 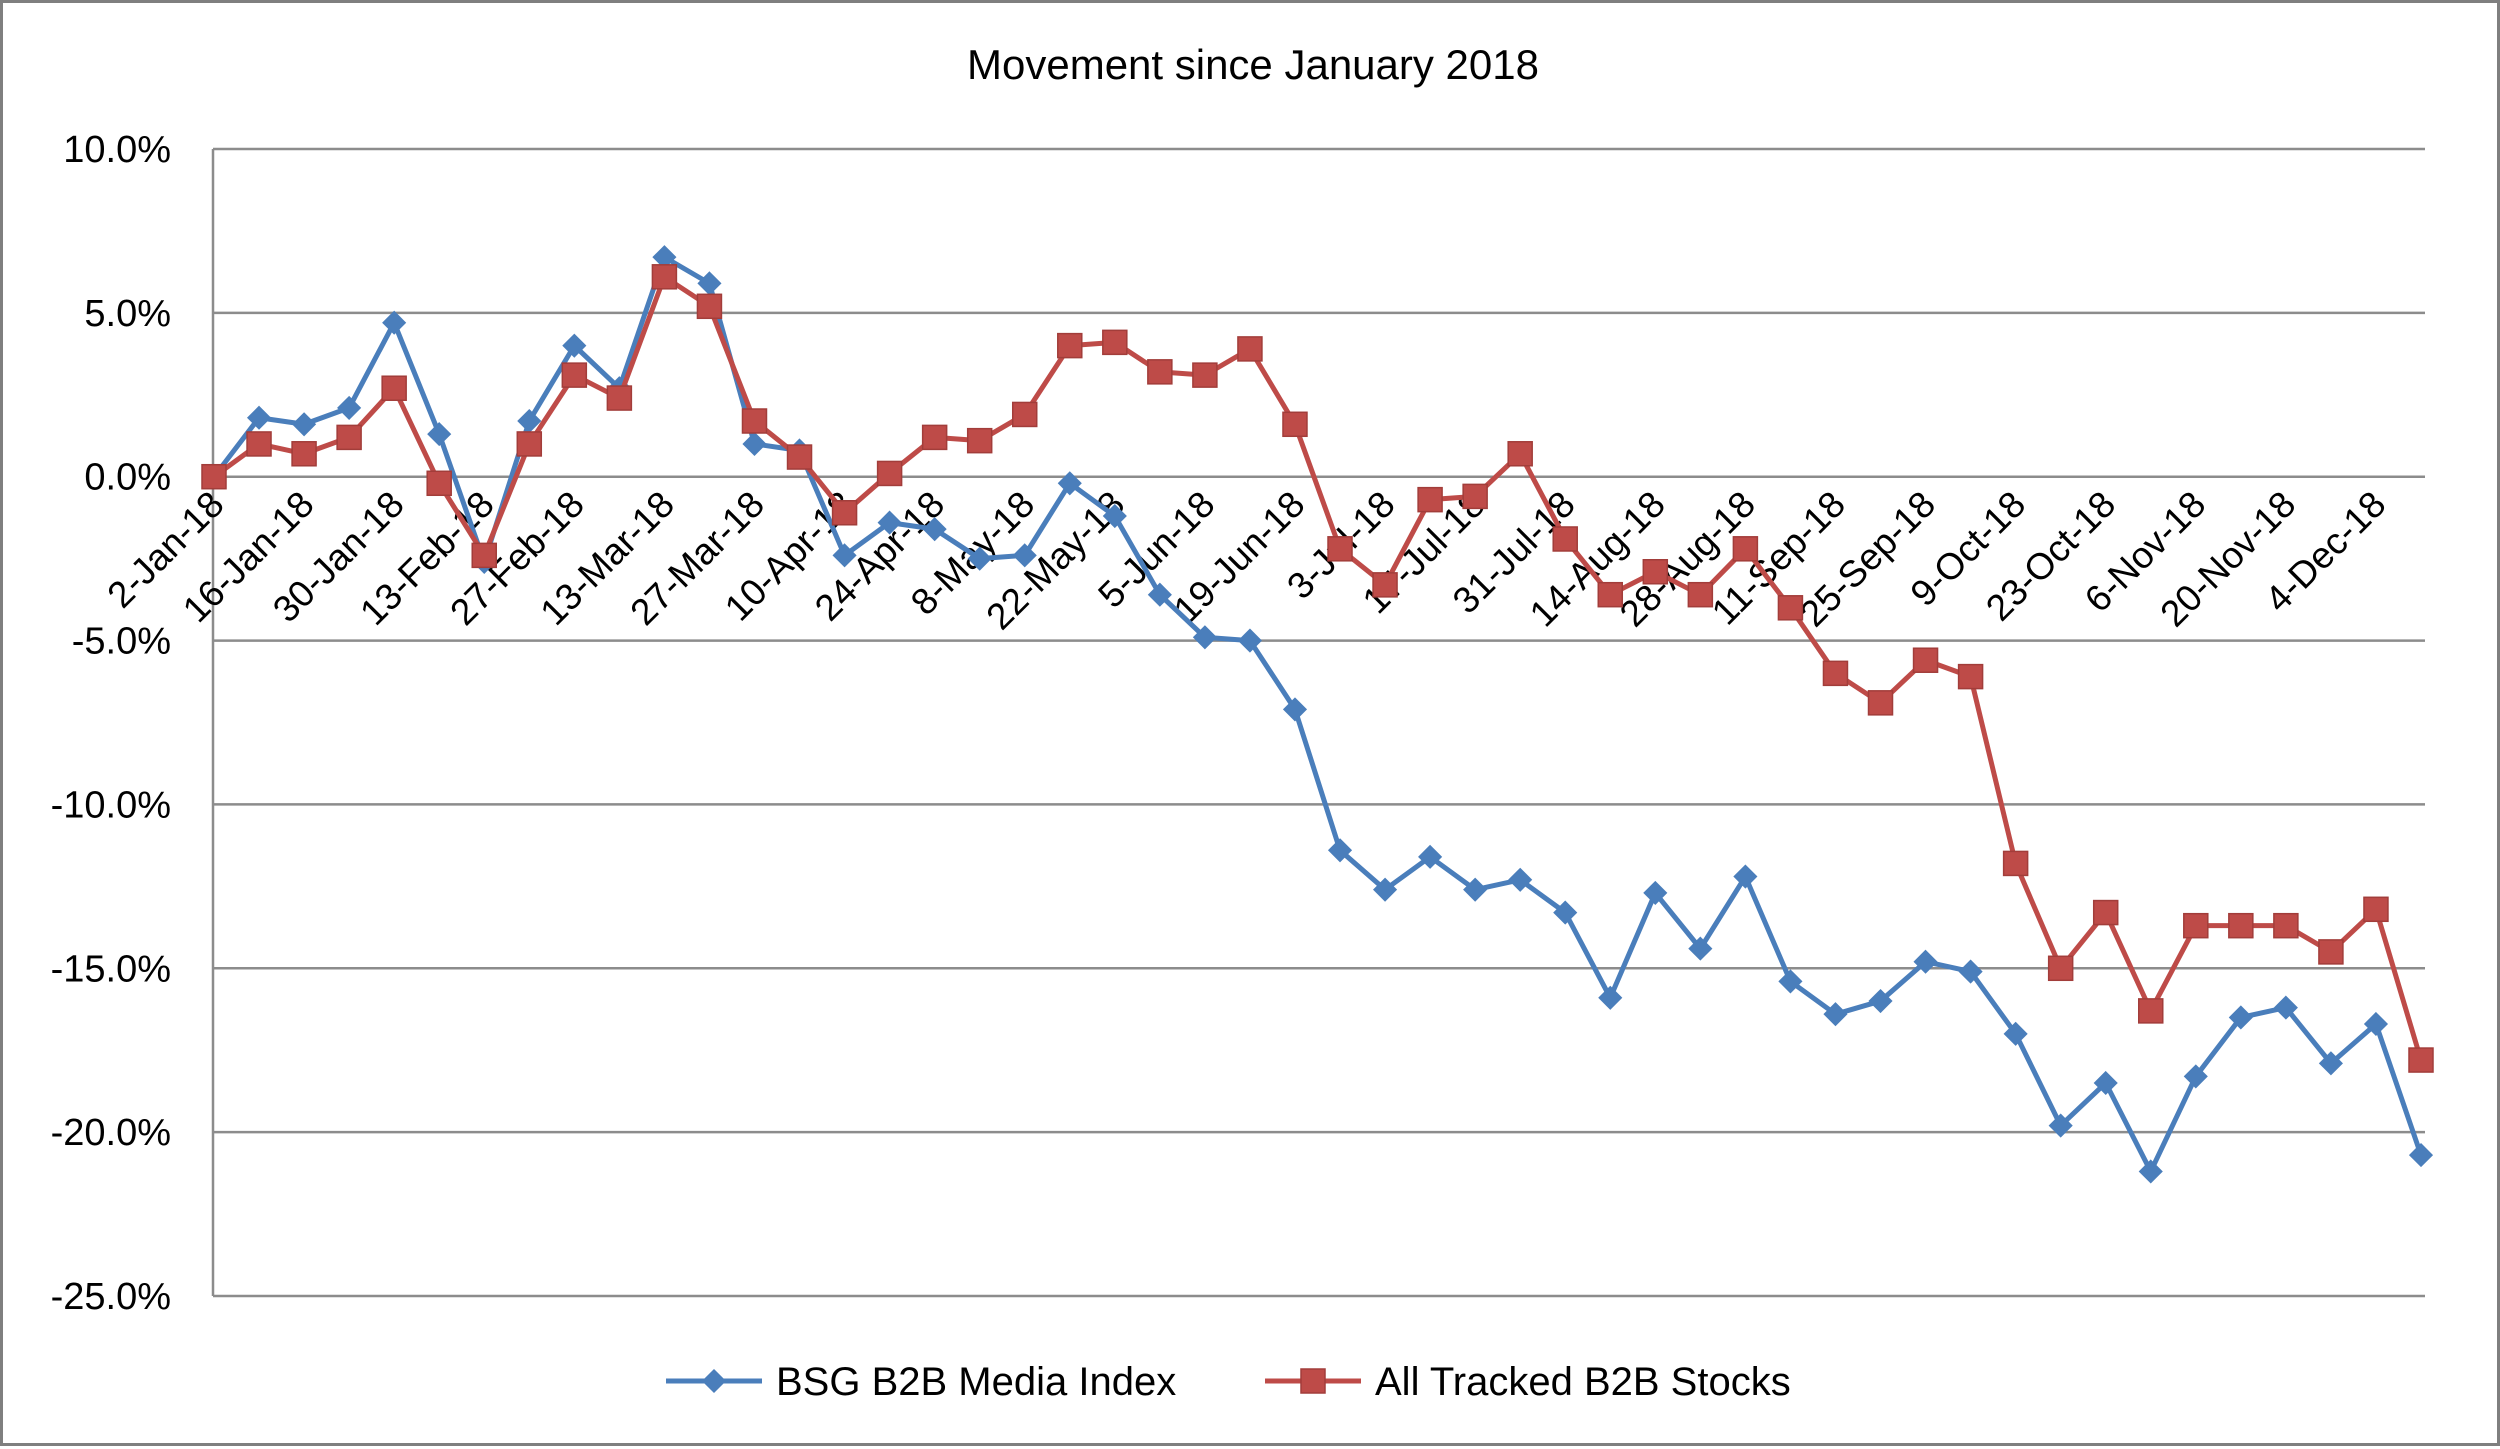 What do you see at coordinates (976, 1382) in the screenshot?
I see `legend-label: BSG B2B Media Index` at bounding box center [976, 1382].